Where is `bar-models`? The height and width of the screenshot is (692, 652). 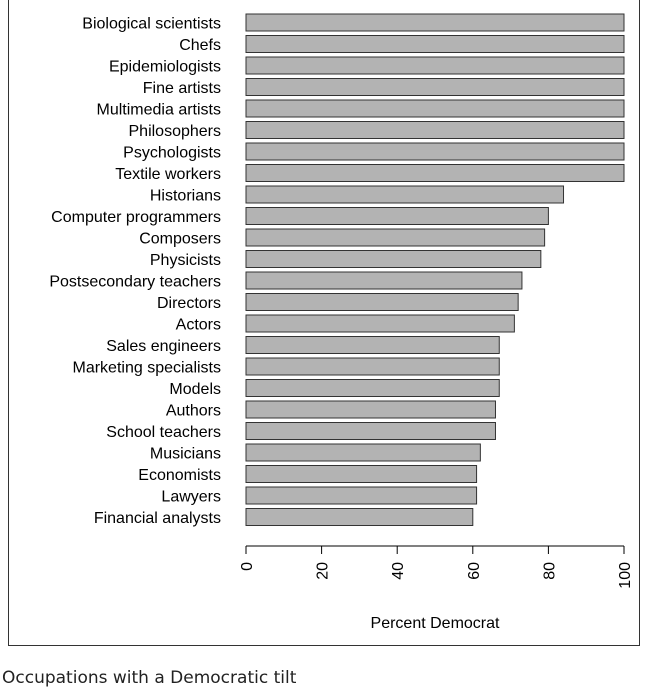
bar-models is located at coordinates (372, 388).